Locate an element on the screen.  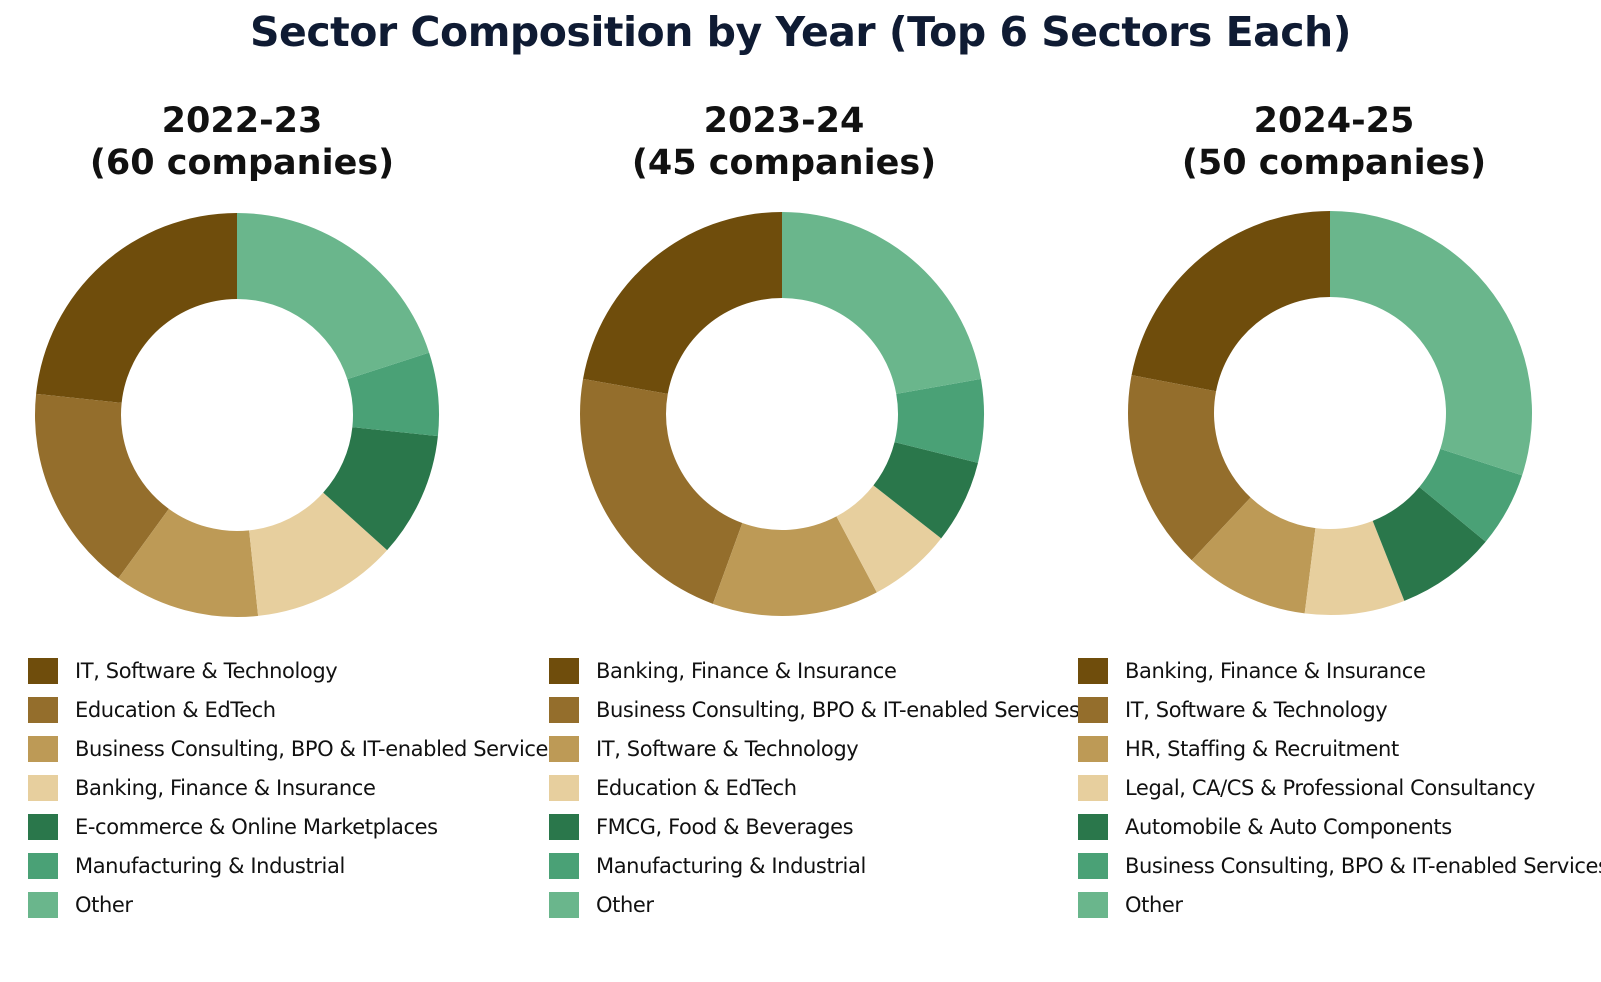
legend-item: Automobile & Auto Components is located at coordinates (1339, 826).